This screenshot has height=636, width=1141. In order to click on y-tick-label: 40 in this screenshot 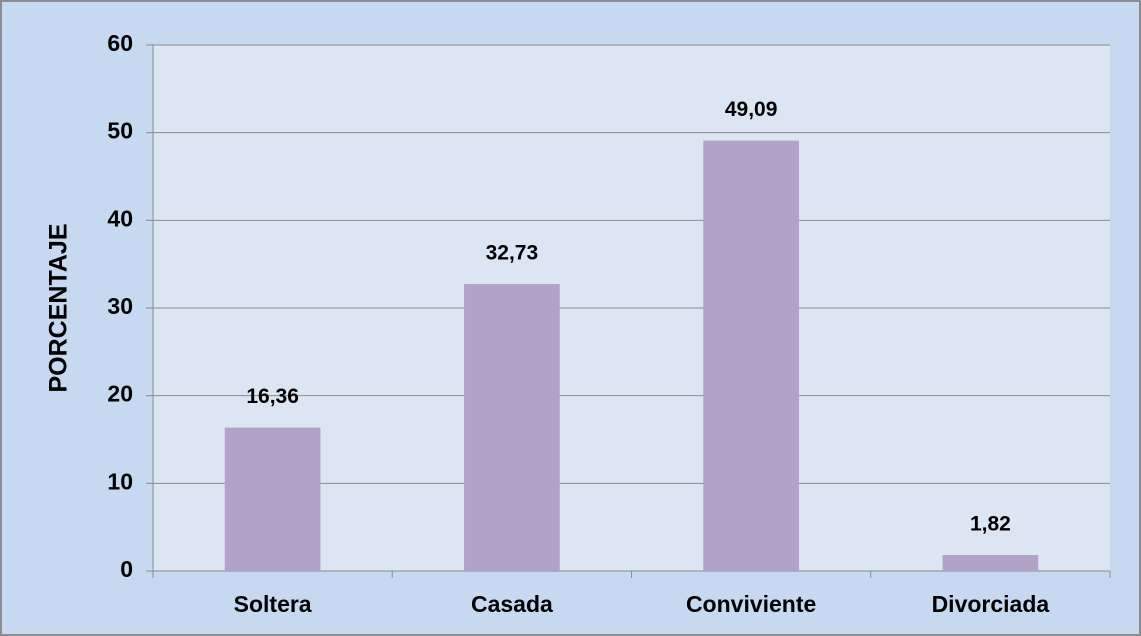, I will do `click(120, 218)`.